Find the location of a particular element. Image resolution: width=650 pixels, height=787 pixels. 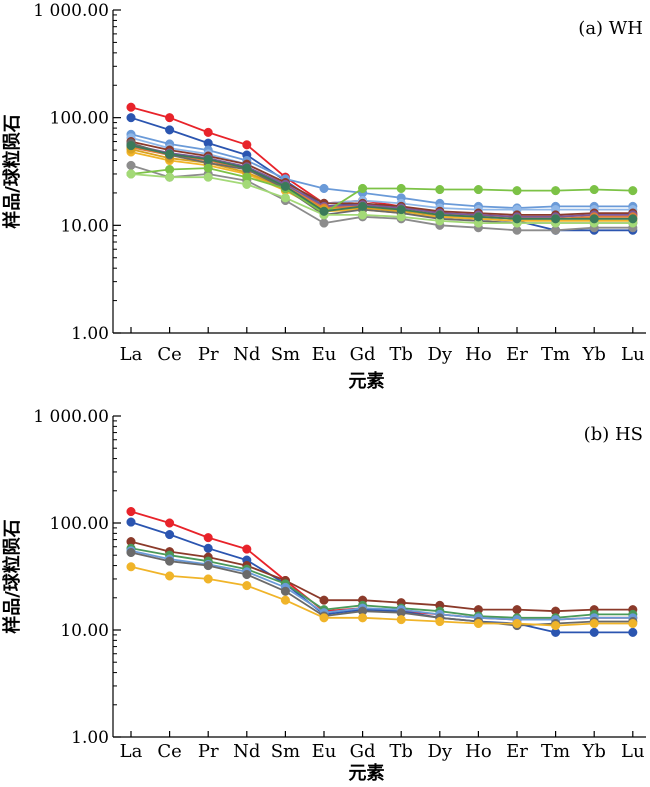

x-tick-label: Lu is located at coordinates (633, 354).